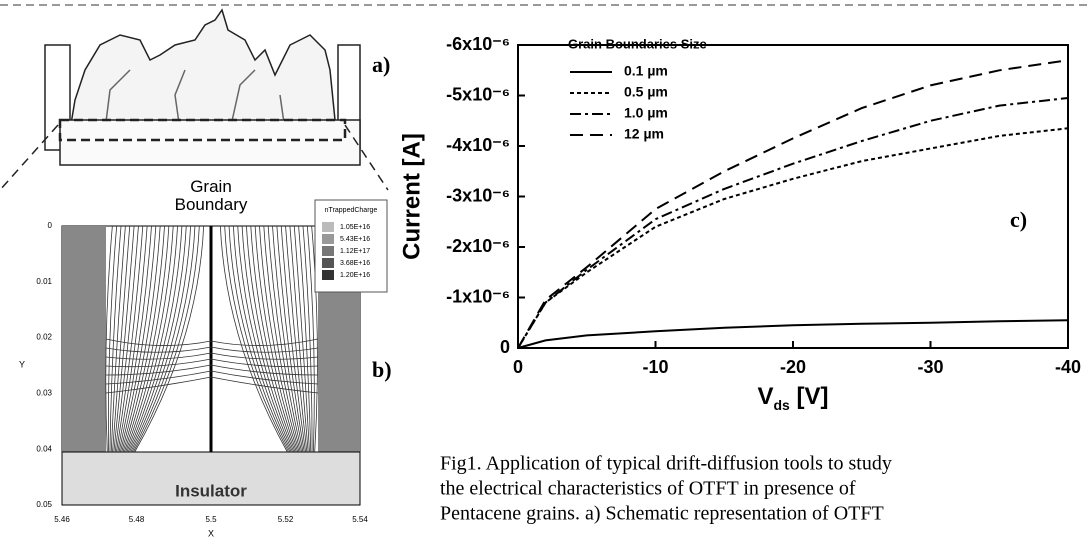  Describe the element at coordinates (194, 99) in the screenshot. I see `panel-a` at that location.